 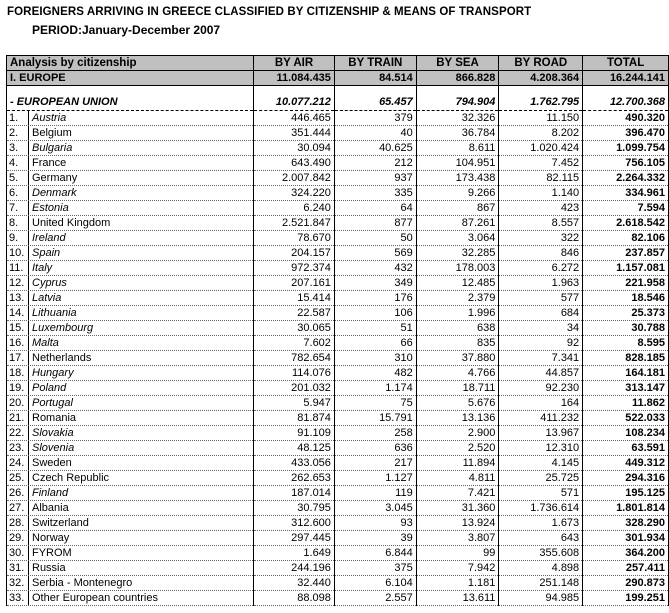 I want to click on cell-road: 1.673, so click(x=541, y=523).